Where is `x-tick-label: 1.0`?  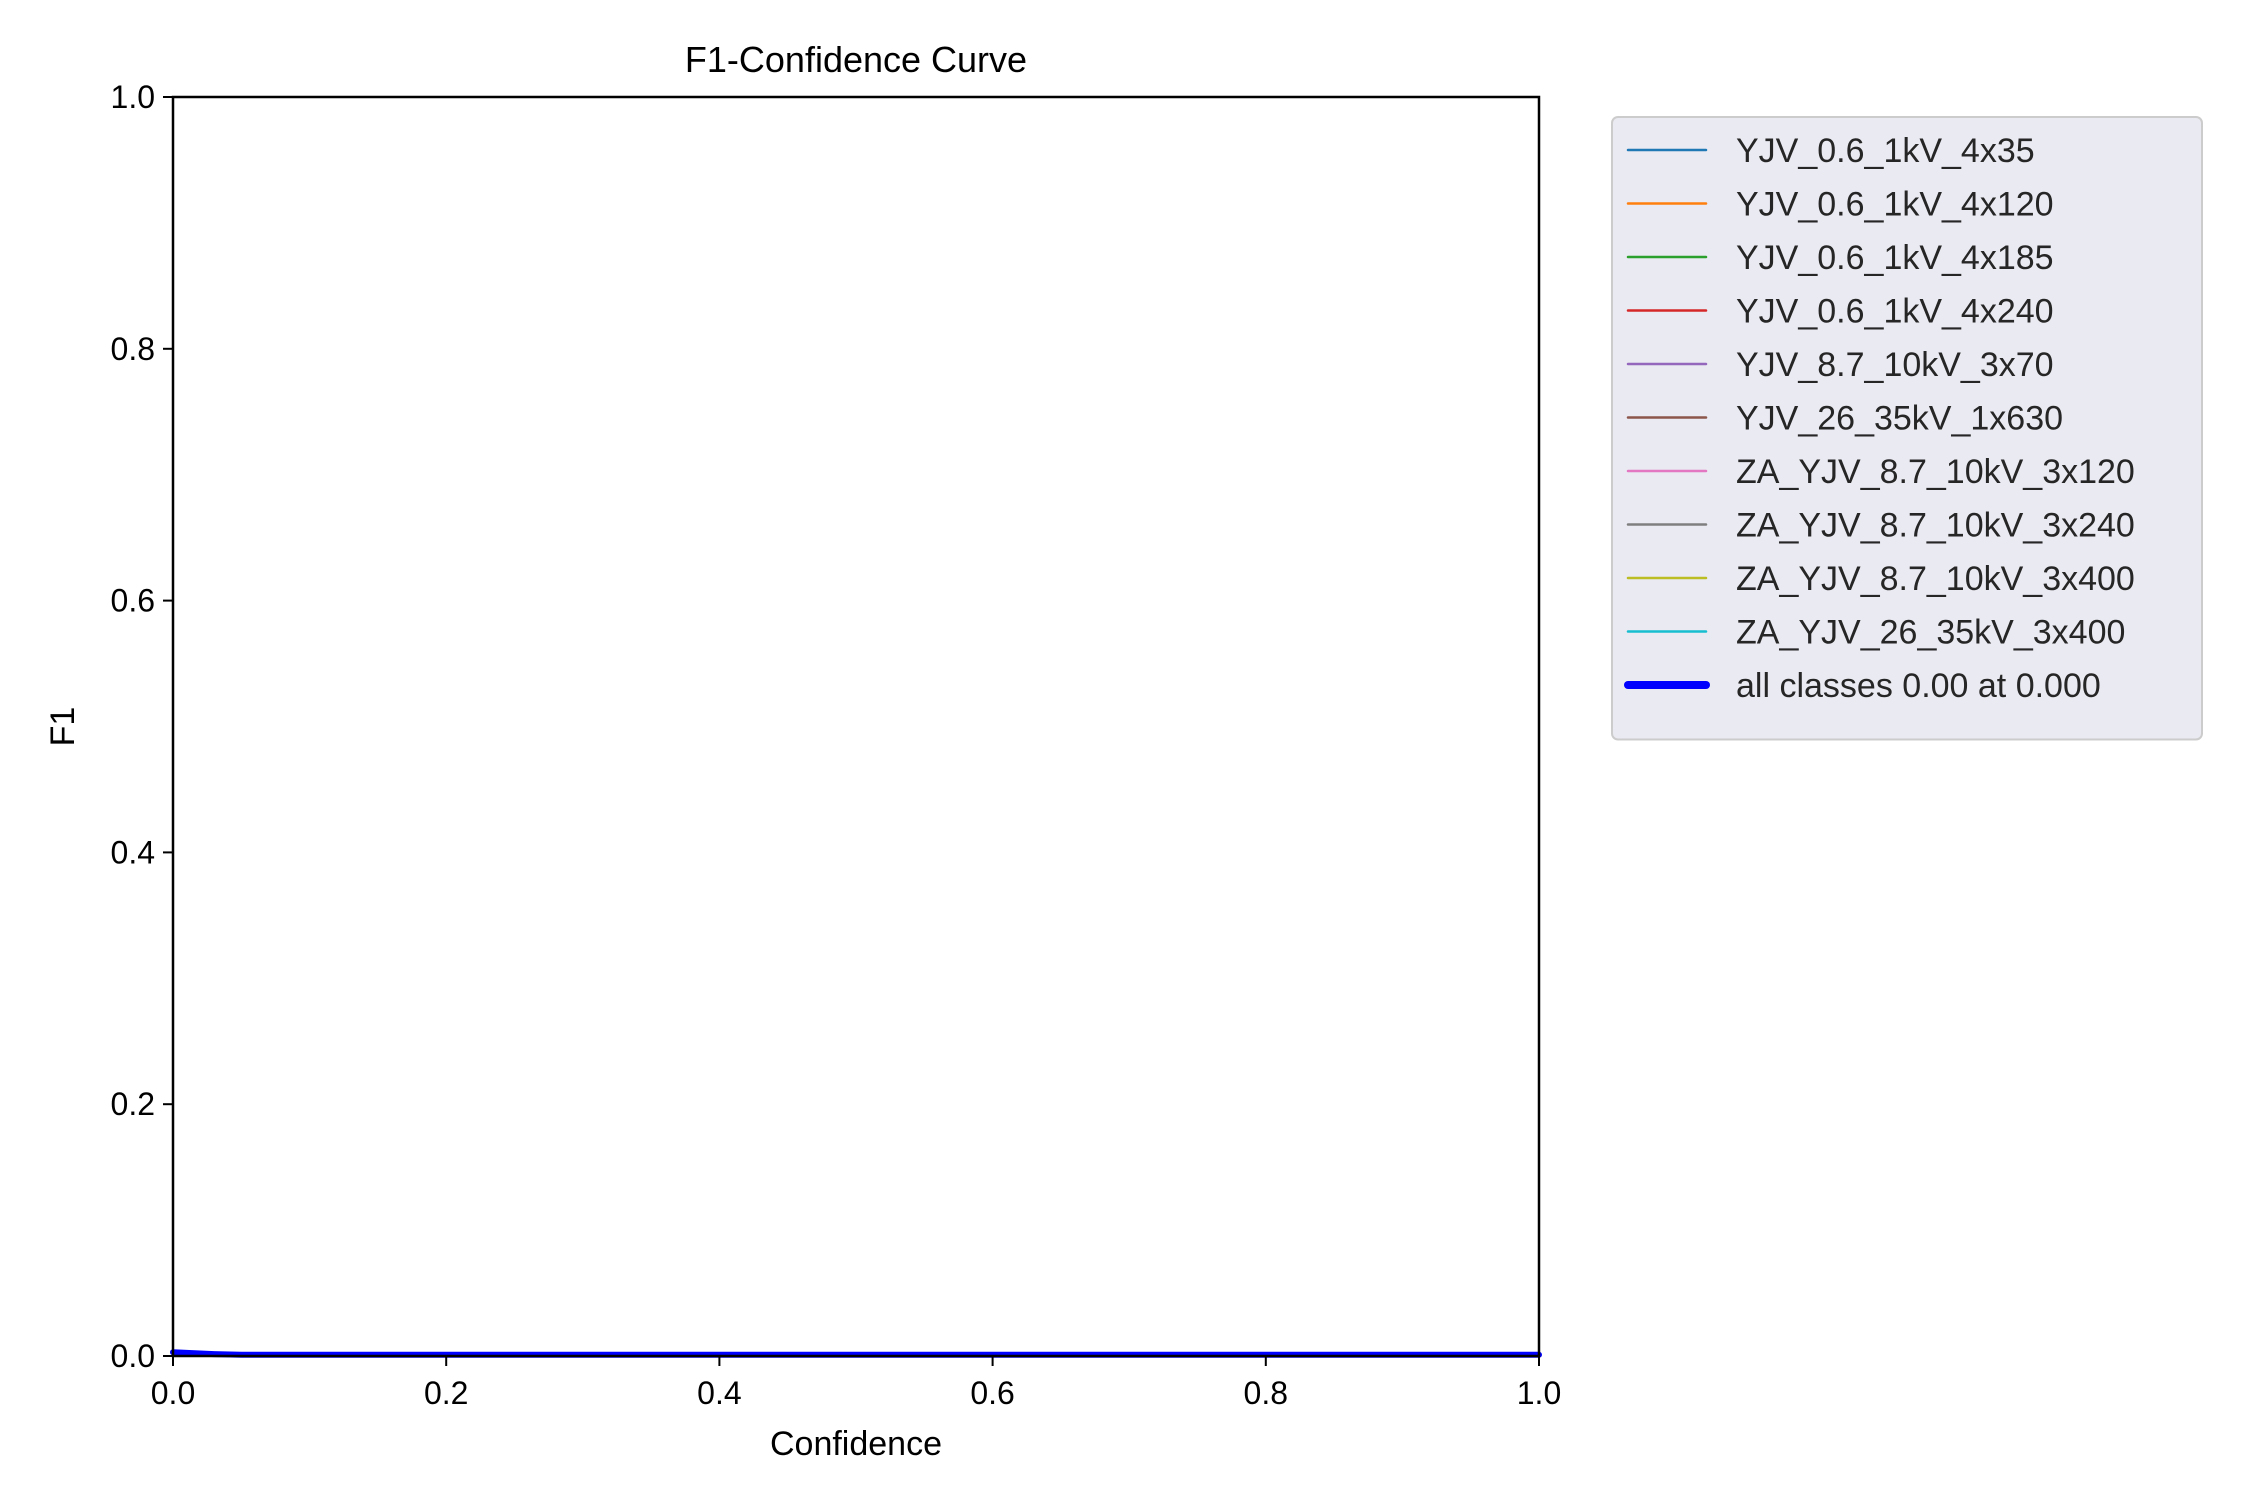 x-tick-label: 1.0 is located at coordinates (1539, 1393).